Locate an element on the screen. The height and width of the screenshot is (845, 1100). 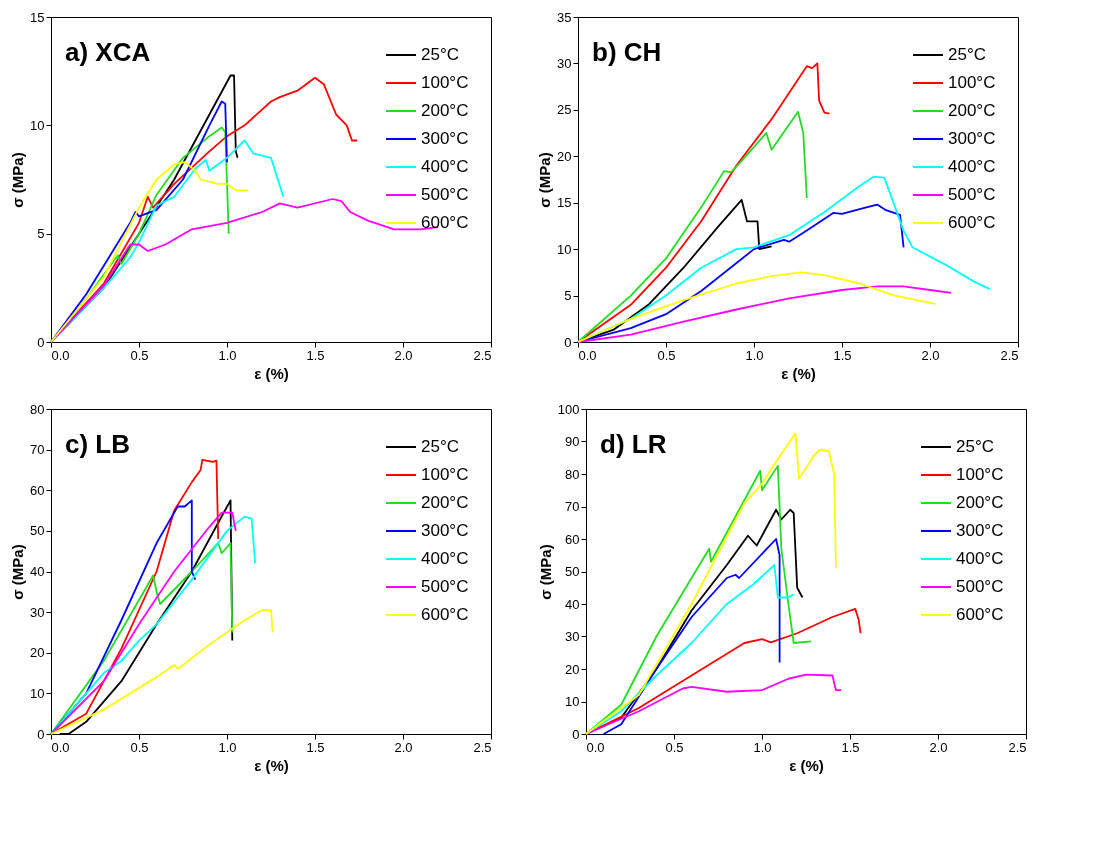
y-tick-label: 100 is located at coordinates (568, 409).